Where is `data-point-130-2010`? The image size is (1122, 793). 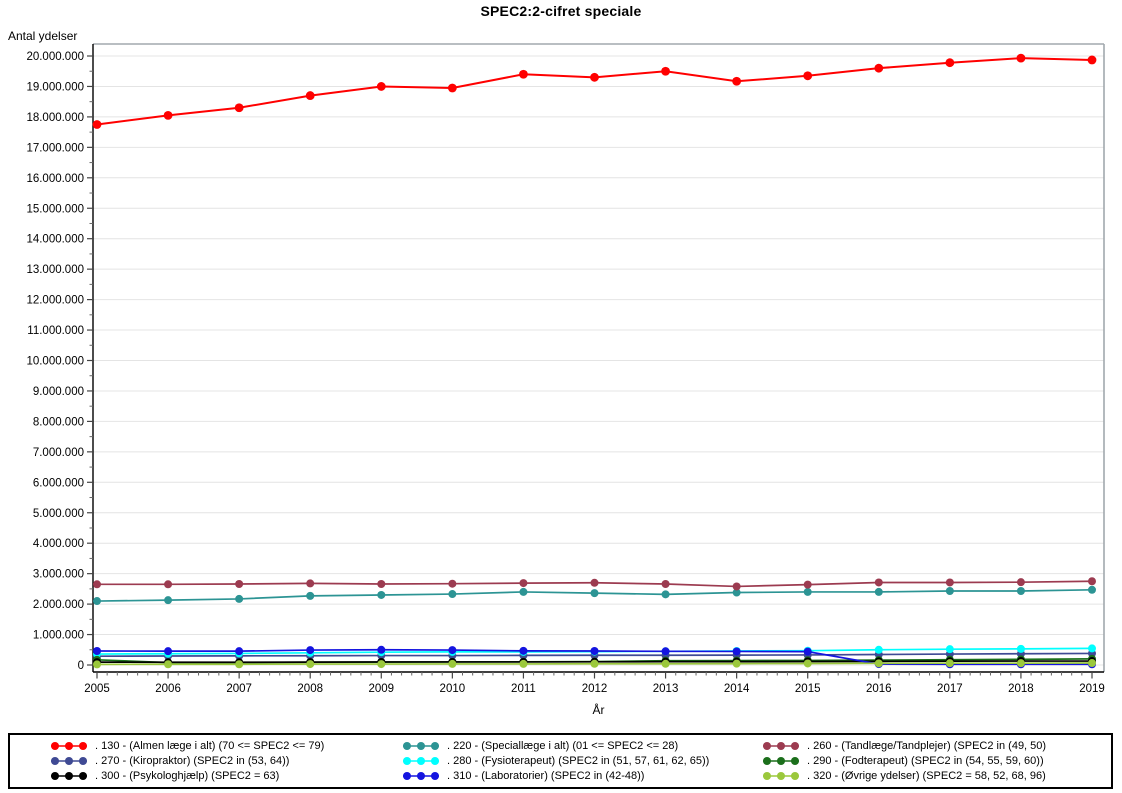
data-point-130-2010 is located at coordinates (452, 88).